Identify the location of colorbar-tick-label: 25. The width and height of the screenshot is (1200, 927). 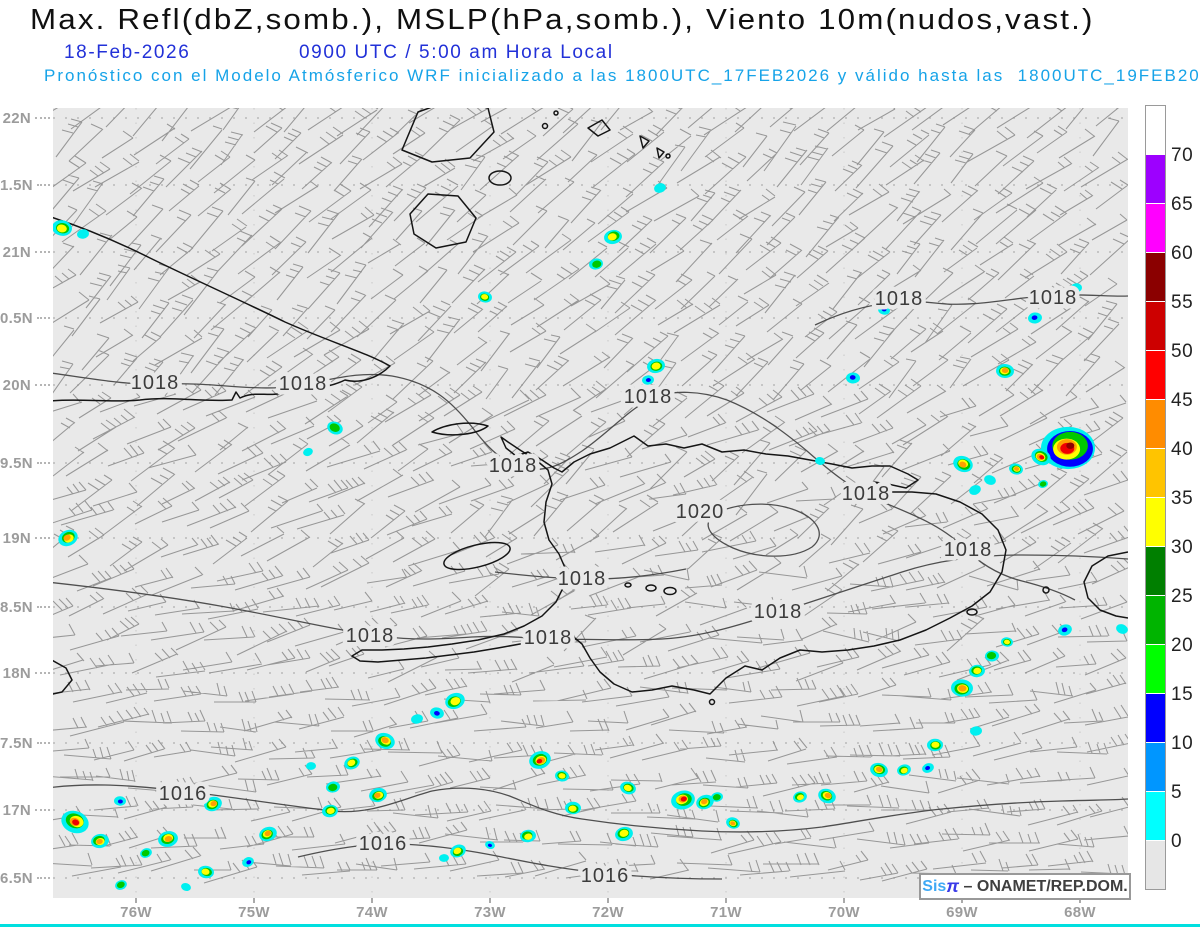
(1182, 596).